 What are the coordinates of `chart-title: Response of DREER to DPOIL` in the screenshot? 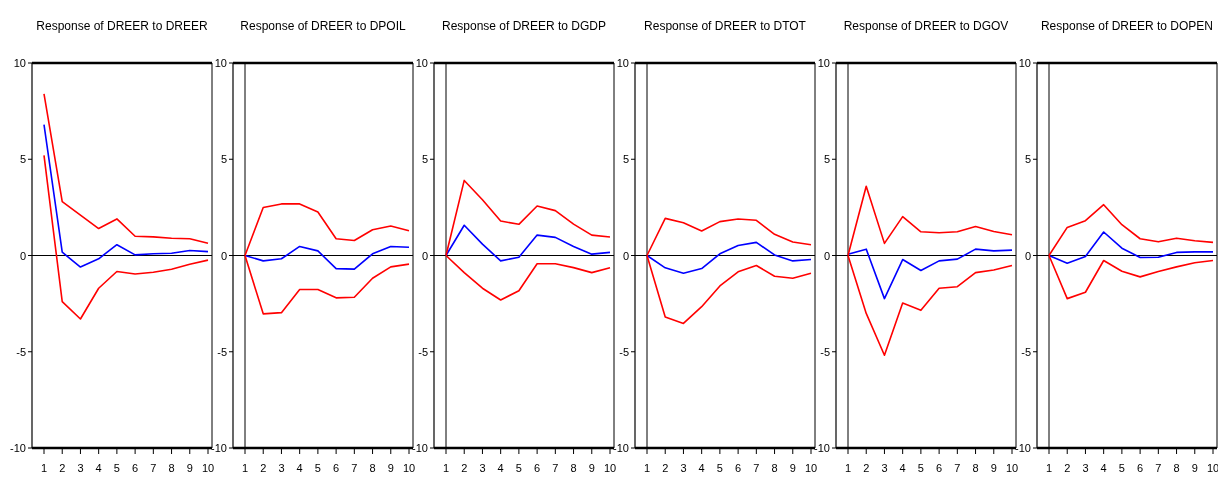 It's located at (323, 26).